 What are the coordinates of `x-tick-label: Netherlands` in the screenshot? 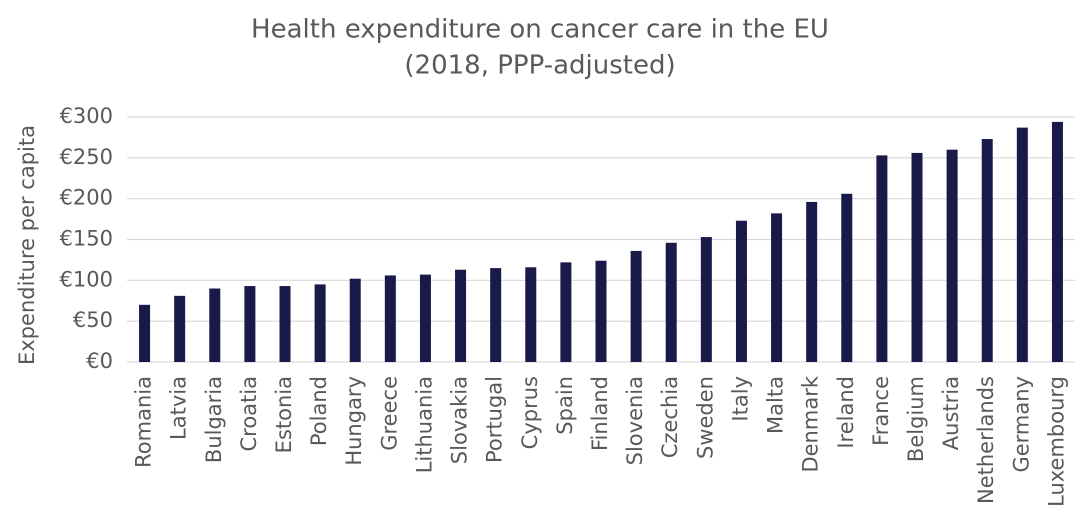 It's located at (986, 440).